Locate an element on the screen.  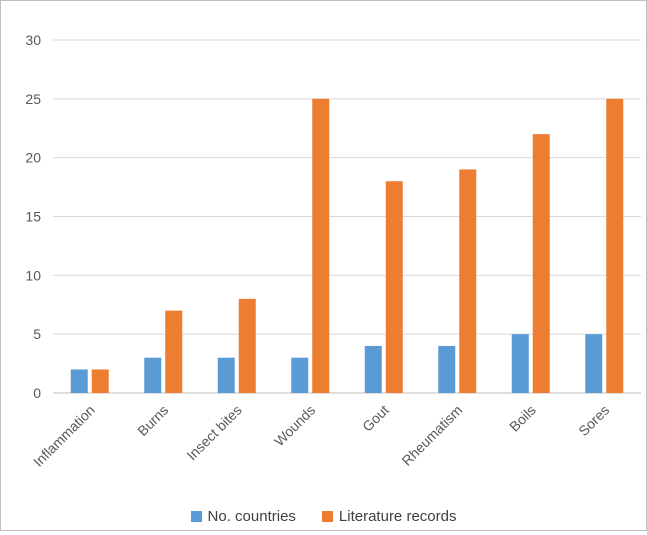
y-tick-label: 25 is located at coordinates (33, 99).